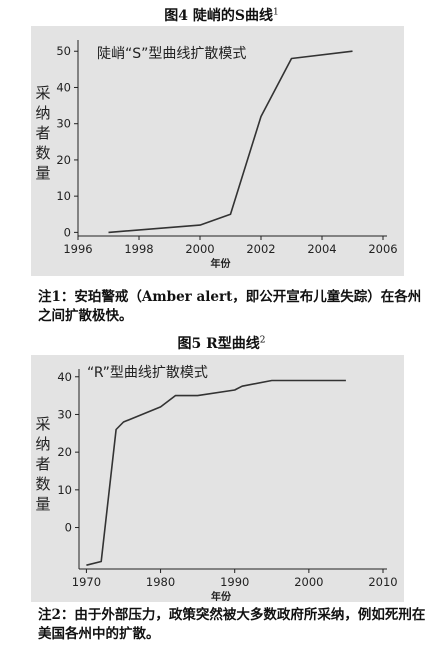 The width and height of the screenshot is (443, 665). Describe the element at coordinates (63, 87) in the screenshot. I see `figure4-y-tick-label: 40` at that location.